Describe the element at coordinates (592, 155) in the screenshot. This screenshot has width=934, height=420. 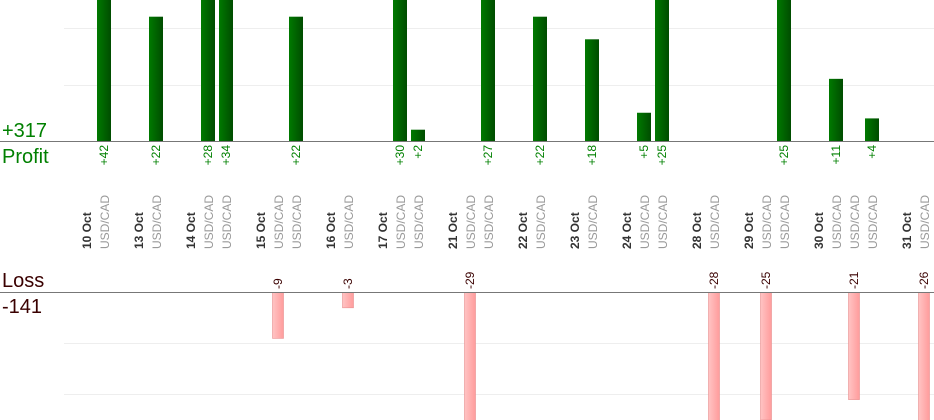
I see `profit-value-label: +18` at that location.